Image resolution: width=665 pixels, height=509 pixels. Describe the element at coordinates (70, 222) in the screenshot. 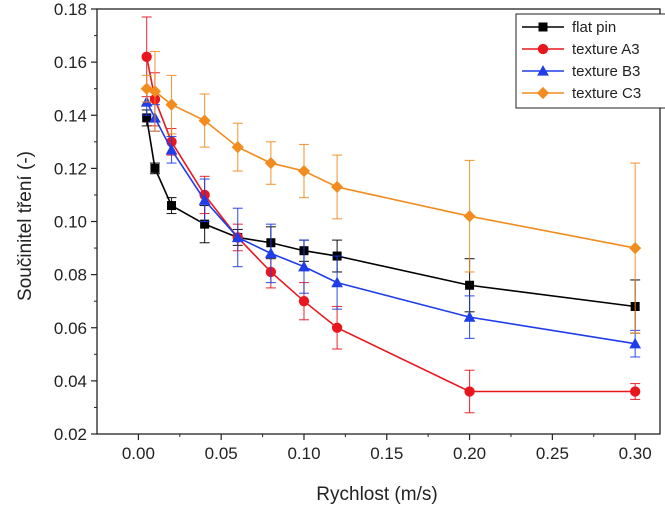

I see `y-tick-label: 0.10` at that location.